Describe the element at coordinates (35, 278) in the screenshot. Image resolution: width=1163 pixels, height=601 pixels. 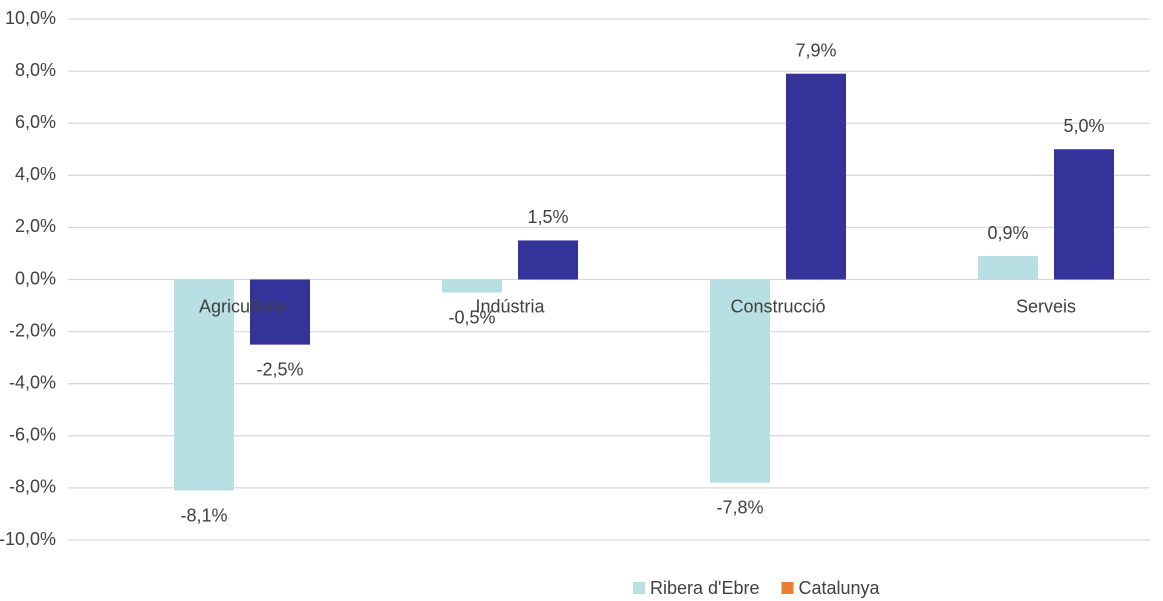
I see `y-tick-label: 0,0%` at that location.